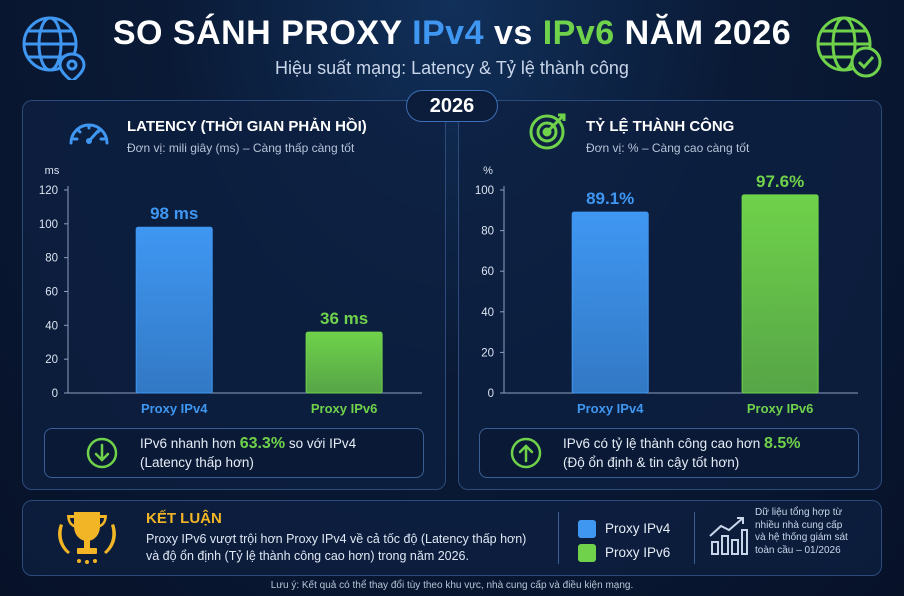 The image size is (904, 596). I want to click on success-subtitle: Đơn vị: % – Càng cao càng tốt, so click(668, 148).